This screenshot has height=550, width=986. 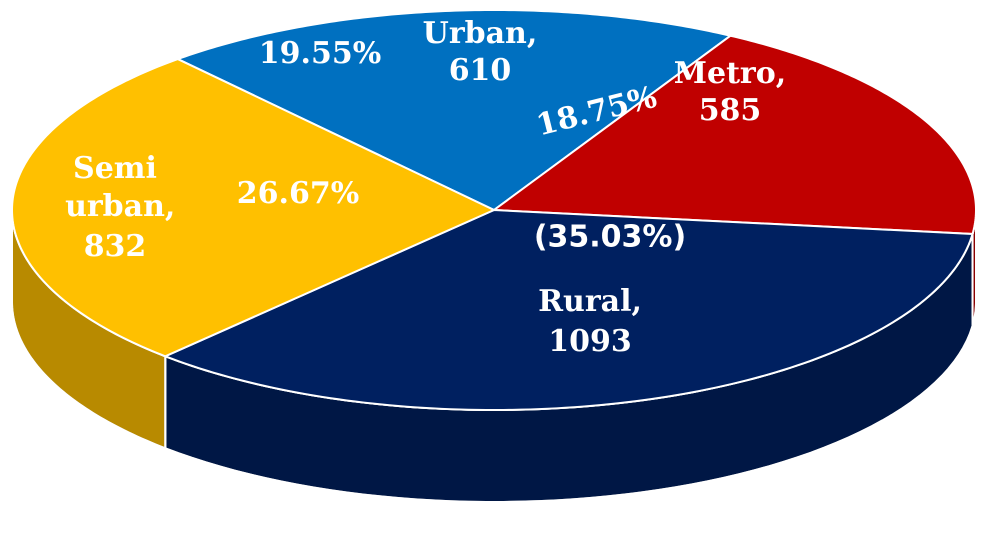 What do you see at coordinates (730, 110) in the screenshot?
I see `value-label: 585` at bounding box center [730, 110].